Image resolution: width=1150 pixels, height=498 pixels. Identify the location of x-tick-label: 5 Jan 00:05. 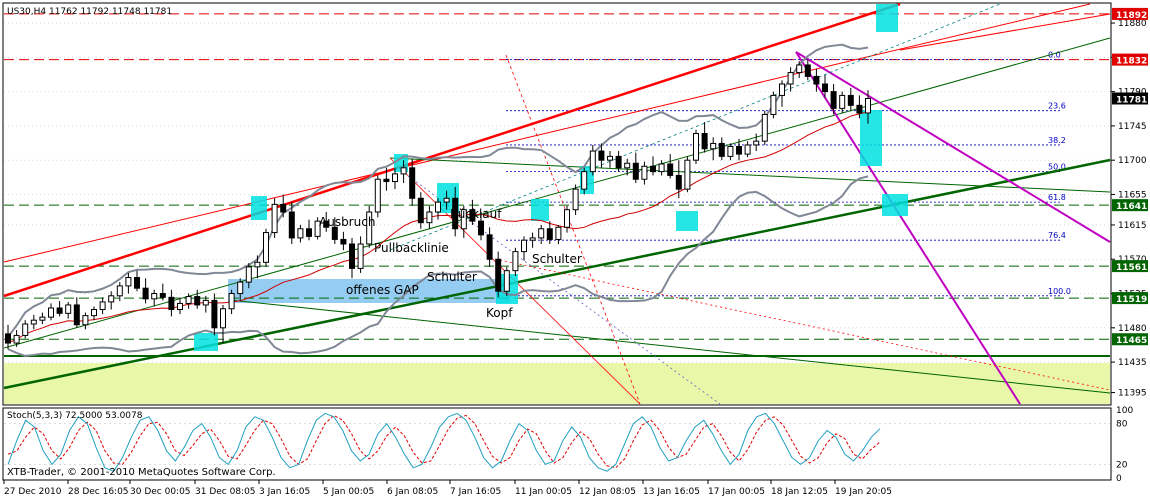
(348, 492).